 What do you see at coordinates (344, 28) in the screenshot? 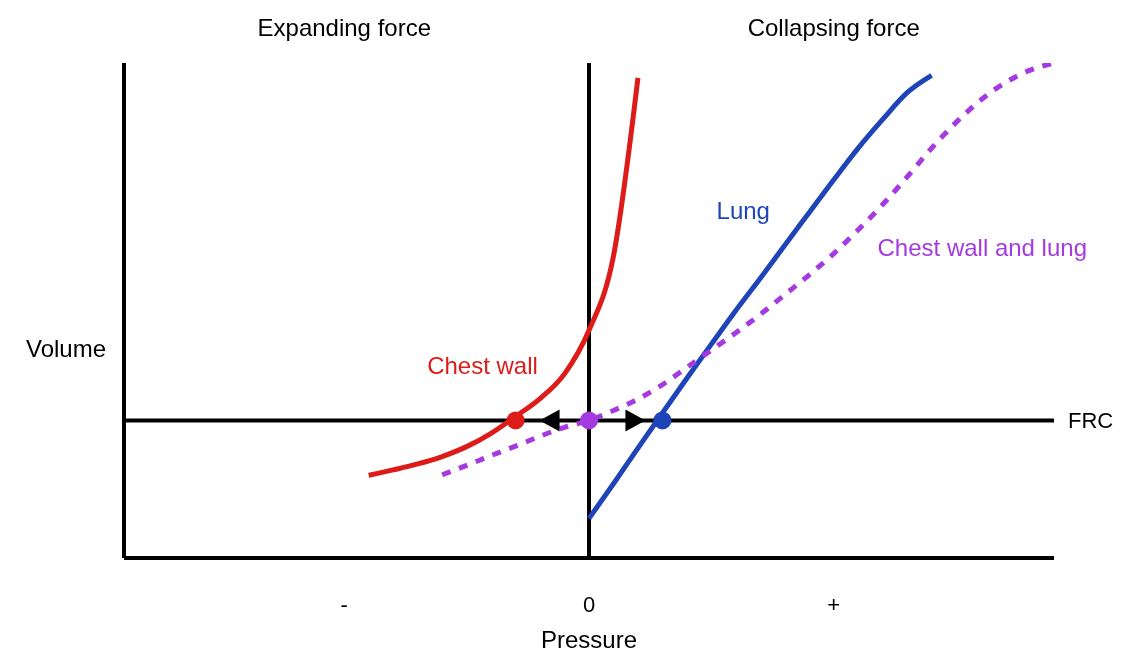
I see `text: Expanding force` at bounding box center [344, 28].